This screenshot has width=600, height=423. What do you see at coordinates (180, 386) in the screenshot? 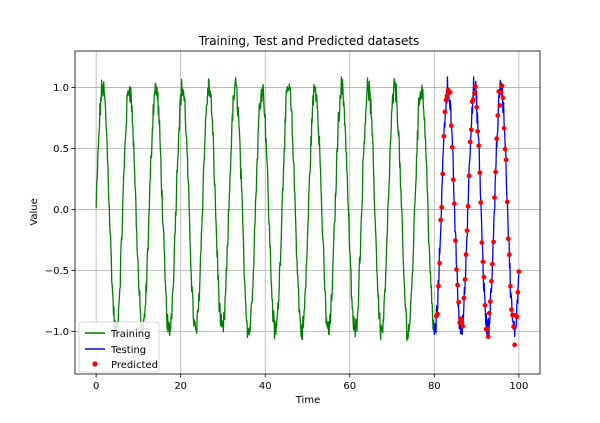
I see `x-tick-label: 20` at bounding box center [180, 386].